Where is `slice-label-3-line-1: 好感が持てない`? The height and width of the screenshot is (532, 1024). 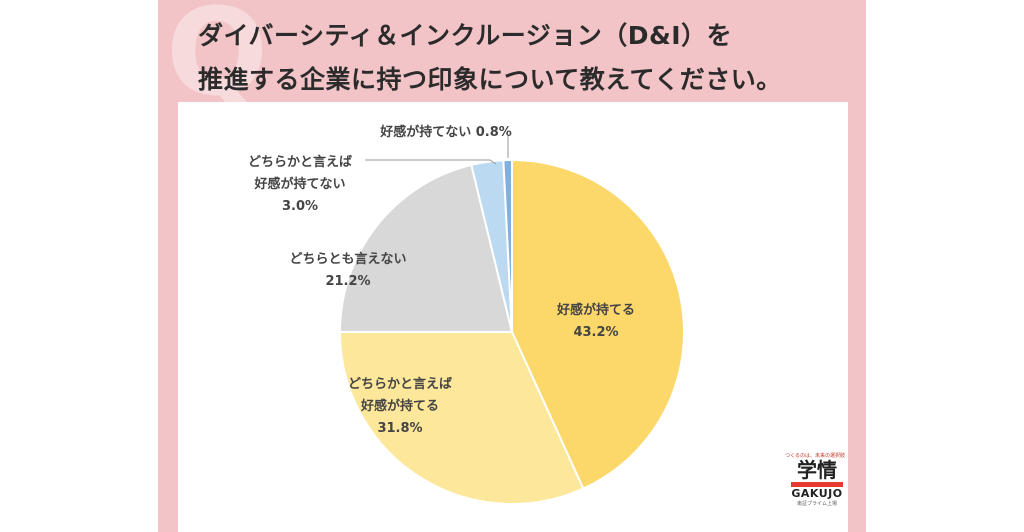
slice-label-3-line-1: 好感が持てない is located at coordinates (299, 184).